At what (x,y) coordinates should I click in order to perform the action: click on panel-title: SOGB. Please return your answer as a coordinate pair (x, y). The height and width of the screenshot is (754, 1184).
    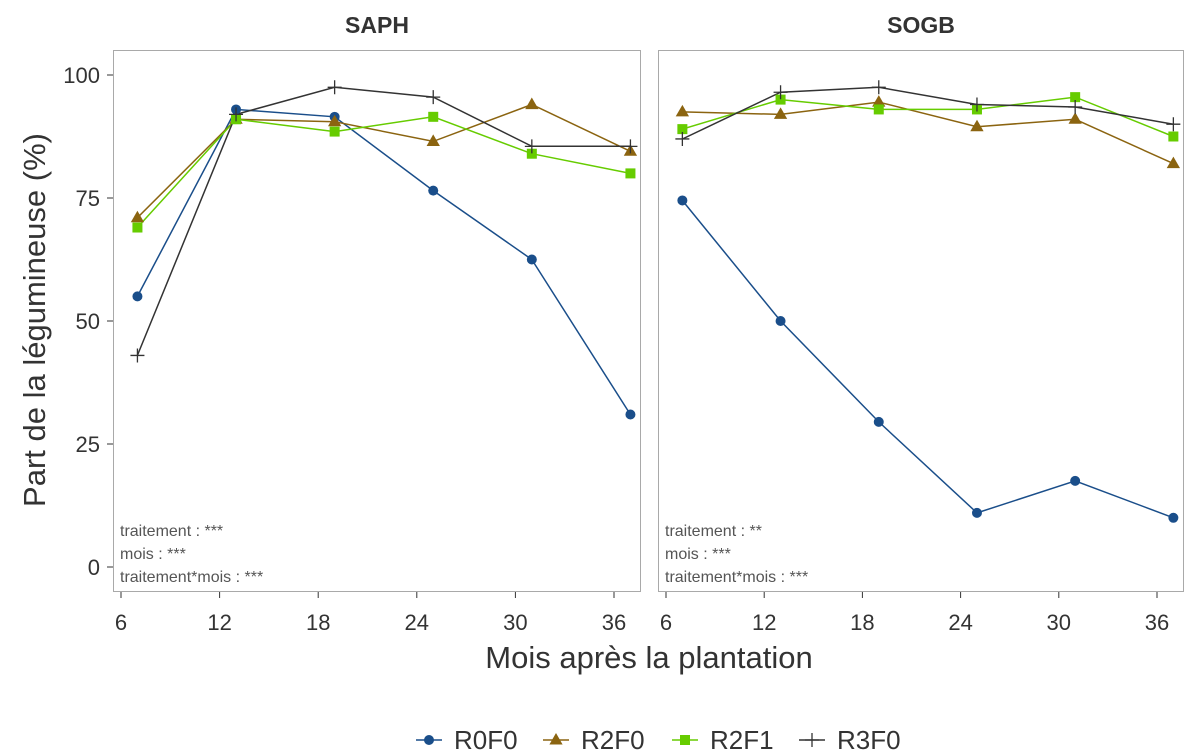
    Looking at the image, I should click on (921, 25).